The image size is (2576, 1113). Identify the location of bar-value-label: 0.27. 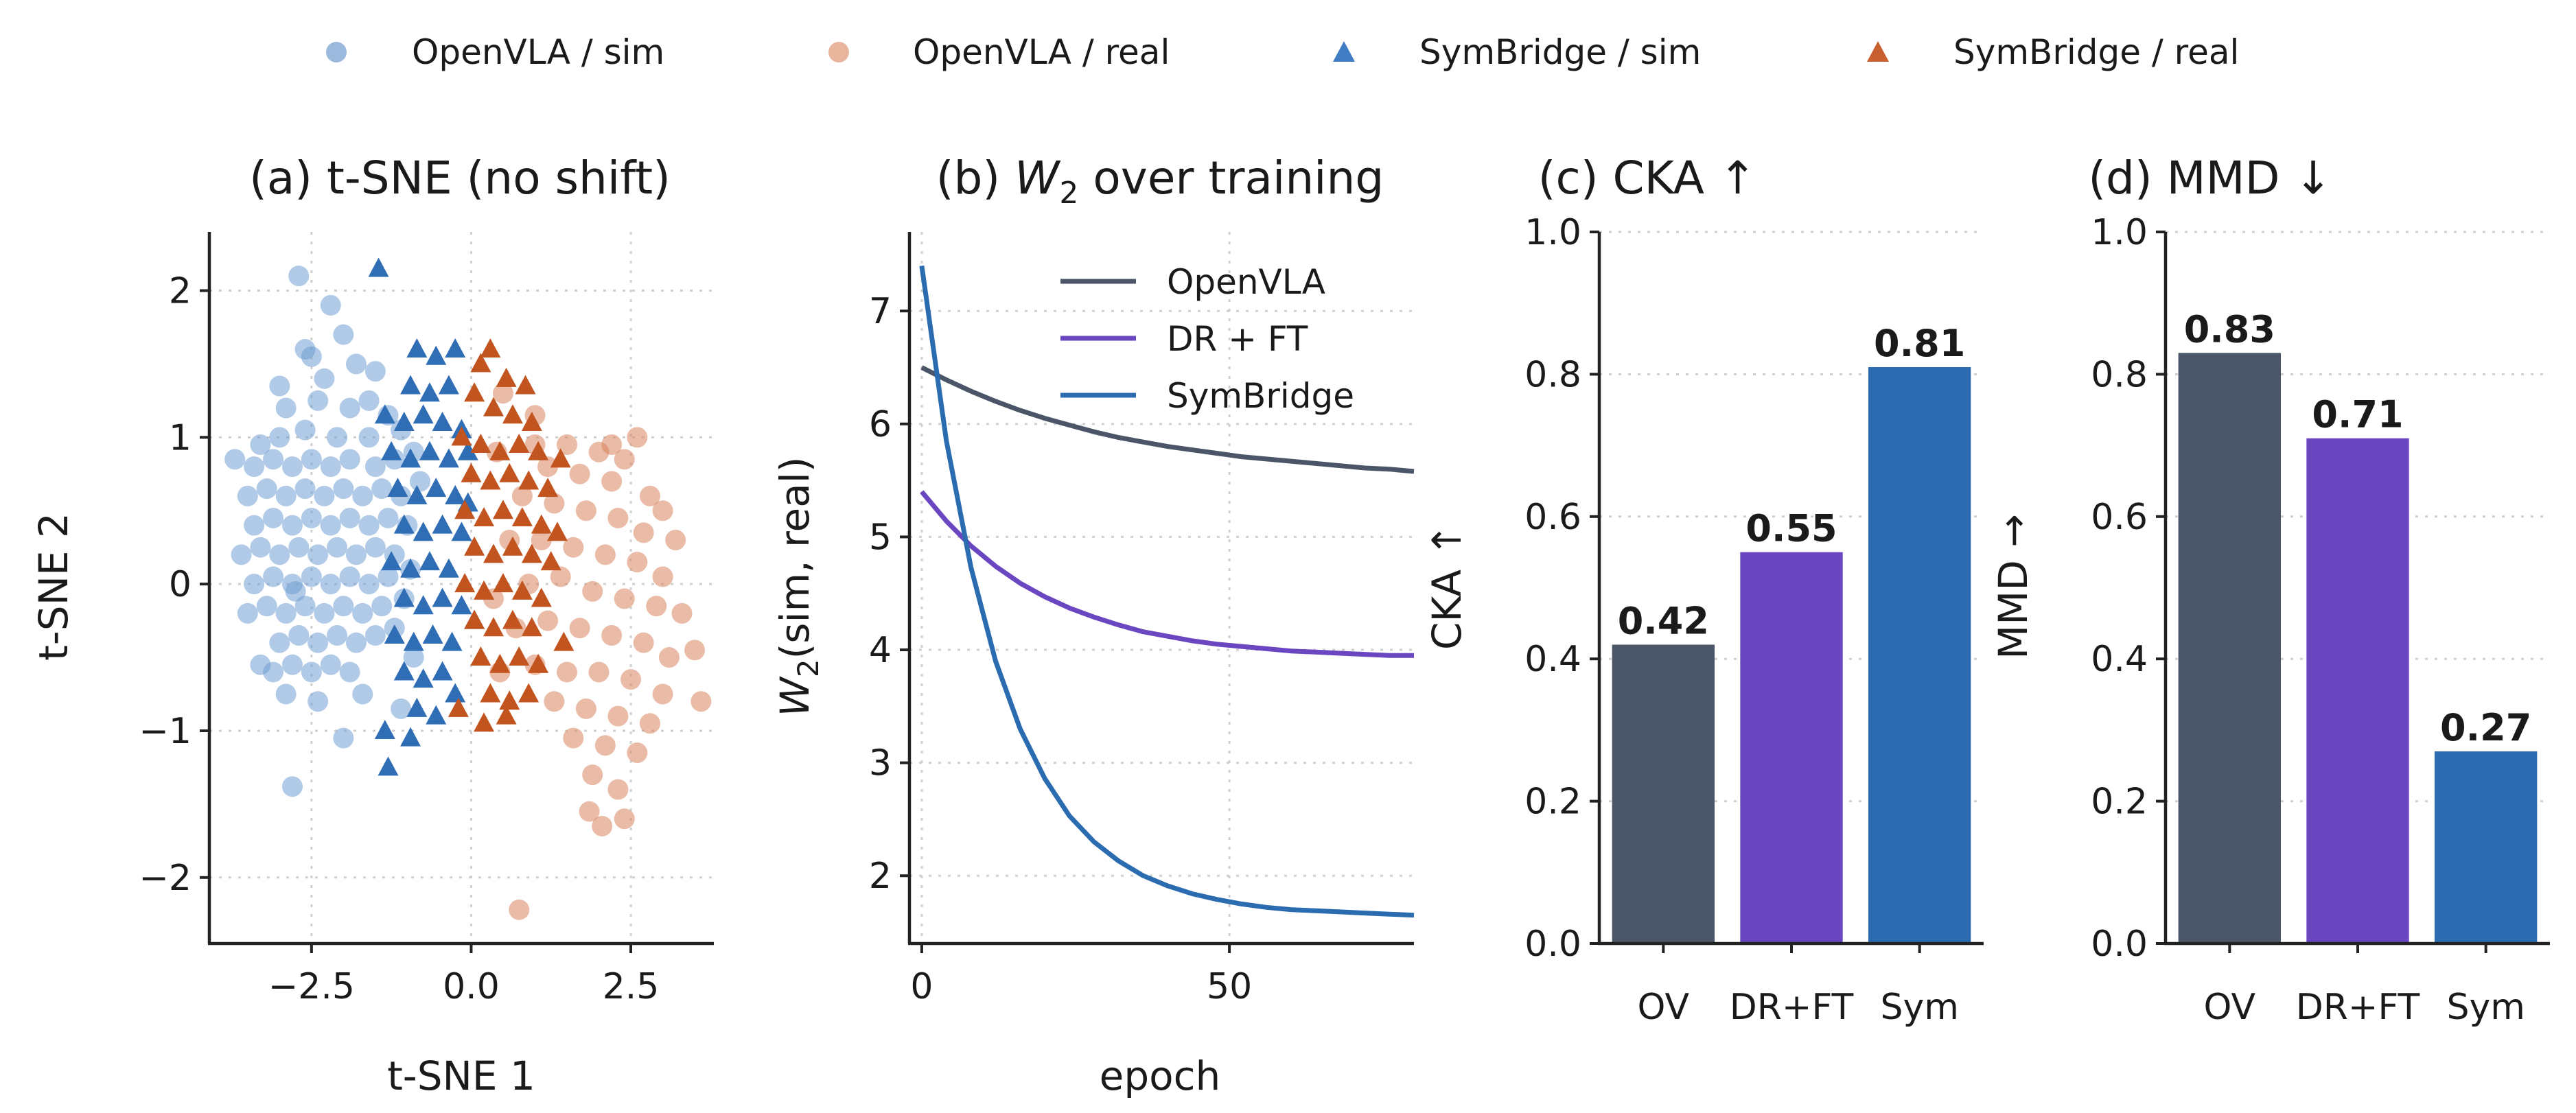
(2485, 727).